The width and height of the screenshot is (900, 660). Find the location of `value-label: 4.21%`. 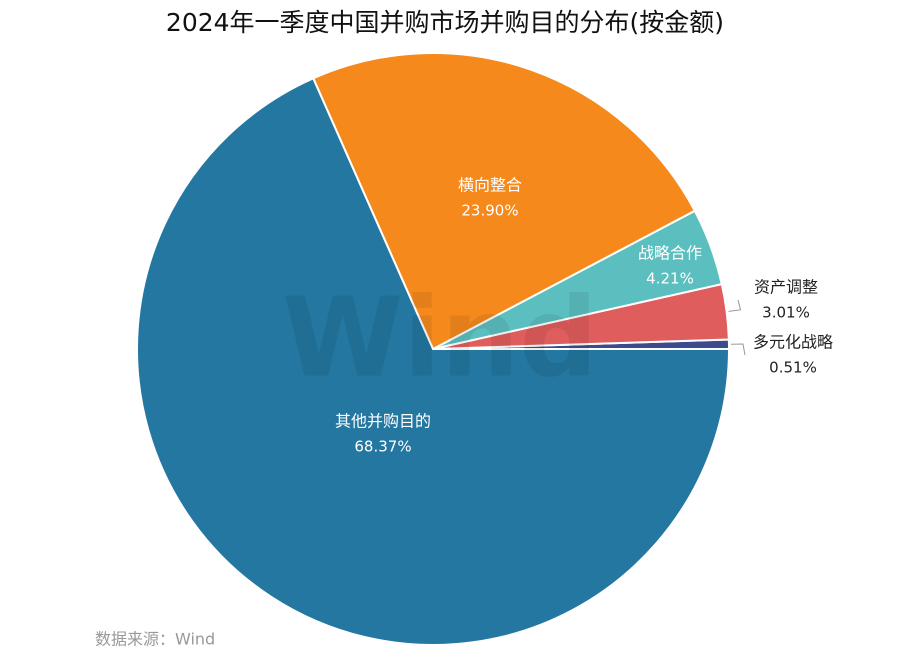

value-label: 4.21% is located at coordinates (670, 279).